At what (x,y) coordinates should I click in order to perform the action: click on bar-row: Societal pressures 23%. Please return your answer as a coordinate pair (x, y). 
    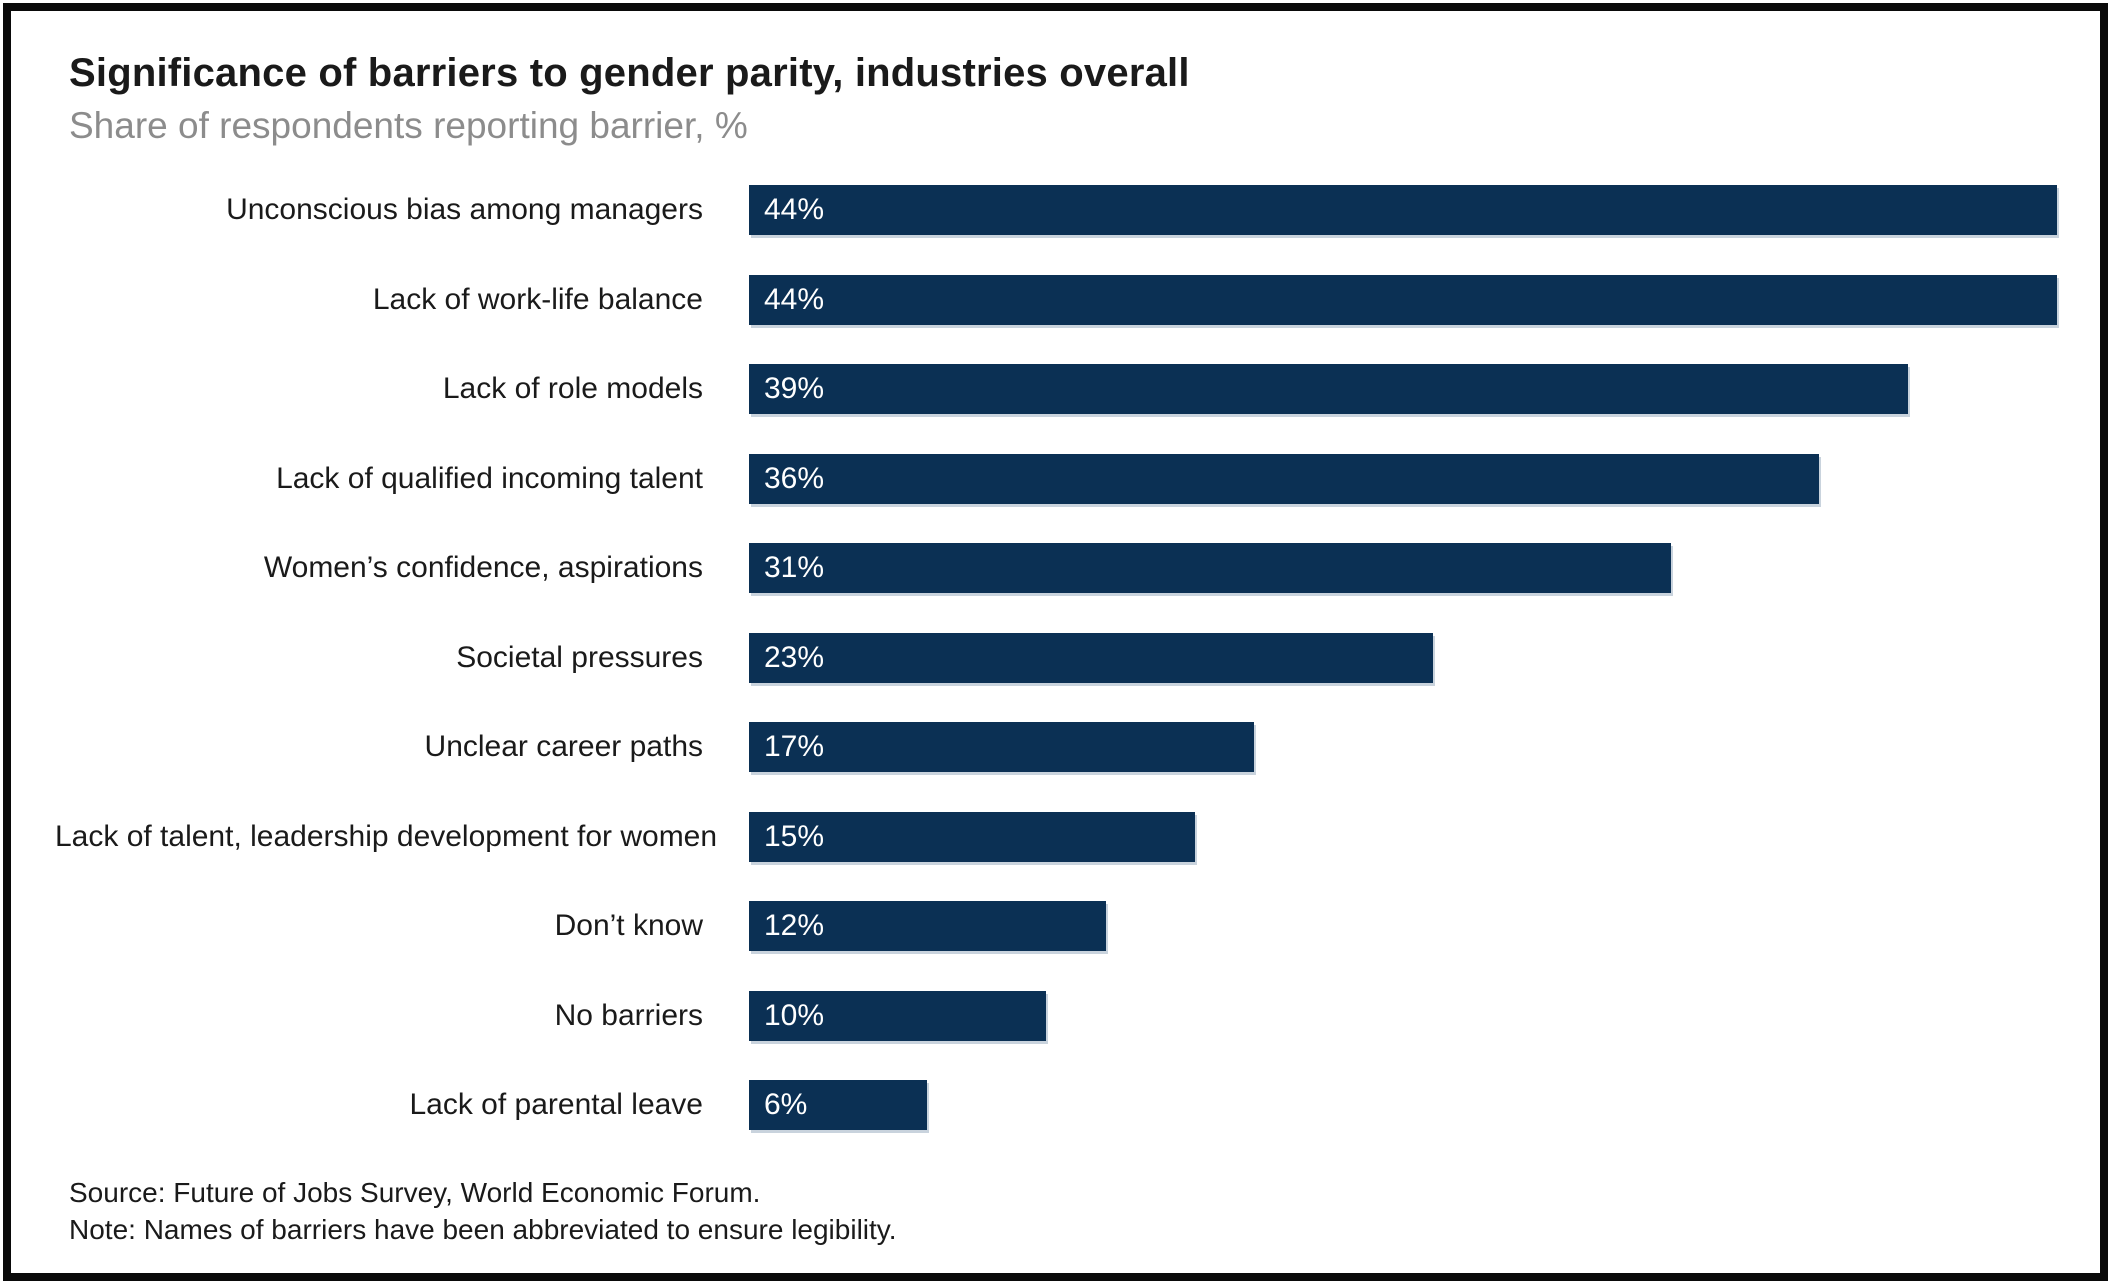
    Looking at the image, I should click on (1077, 657).